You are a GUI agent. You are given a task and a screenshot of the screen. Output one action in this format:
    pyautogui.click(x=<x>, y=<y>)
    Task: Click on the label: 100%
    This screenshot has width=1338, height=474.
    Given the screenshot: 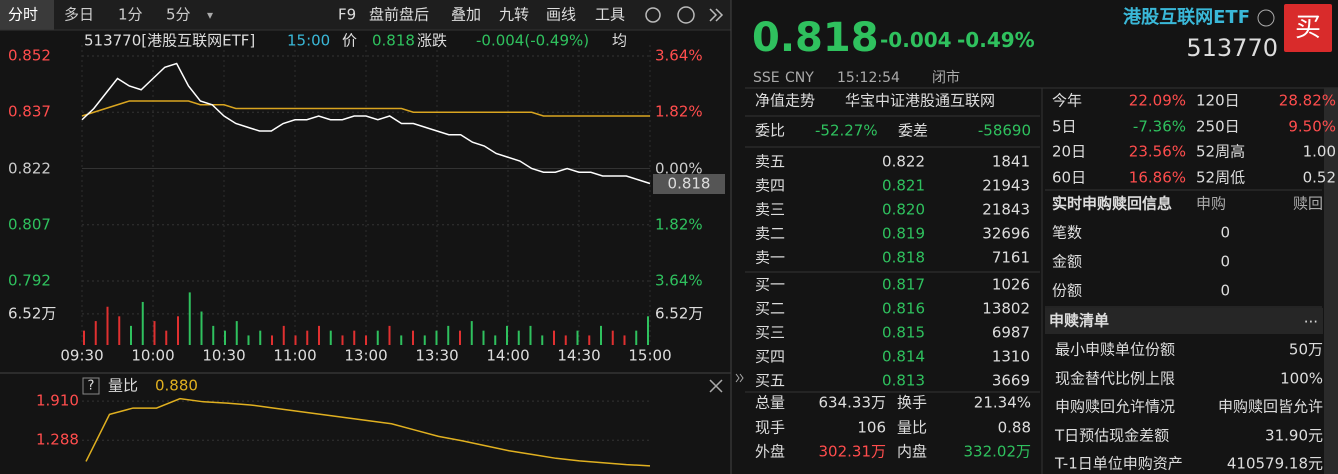 What is the action you would take?
    pyautogui.click(x=1301, y=378)
    